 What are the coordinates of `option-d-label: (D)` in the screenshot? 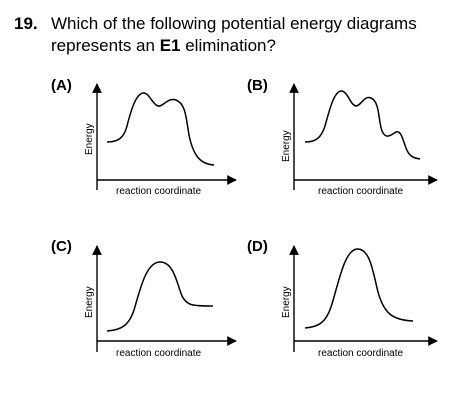 It's located at (257, 246).